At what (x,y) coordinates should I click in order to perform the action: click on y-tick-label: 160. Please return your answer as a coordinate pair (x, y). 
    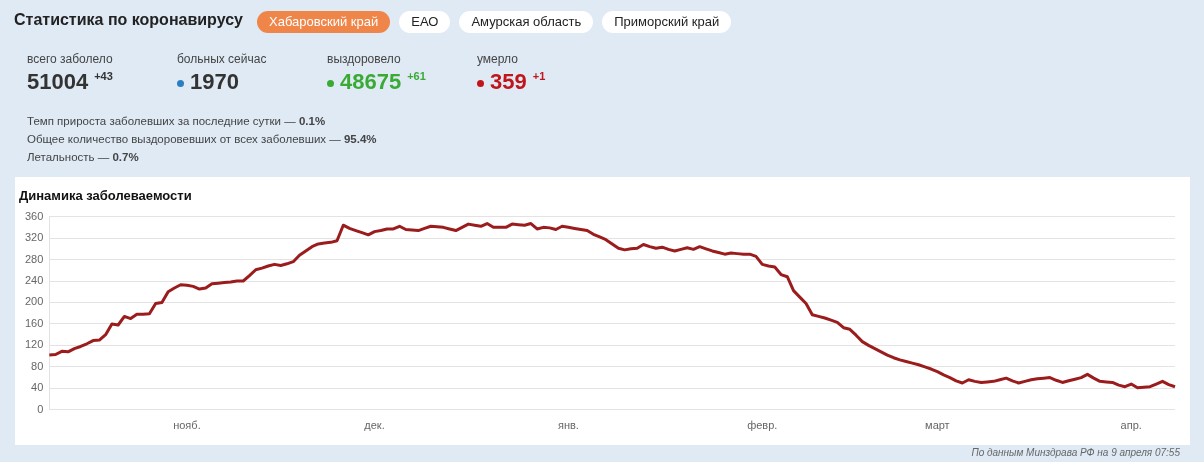
    Looking at the image, I should click on (34, 322).